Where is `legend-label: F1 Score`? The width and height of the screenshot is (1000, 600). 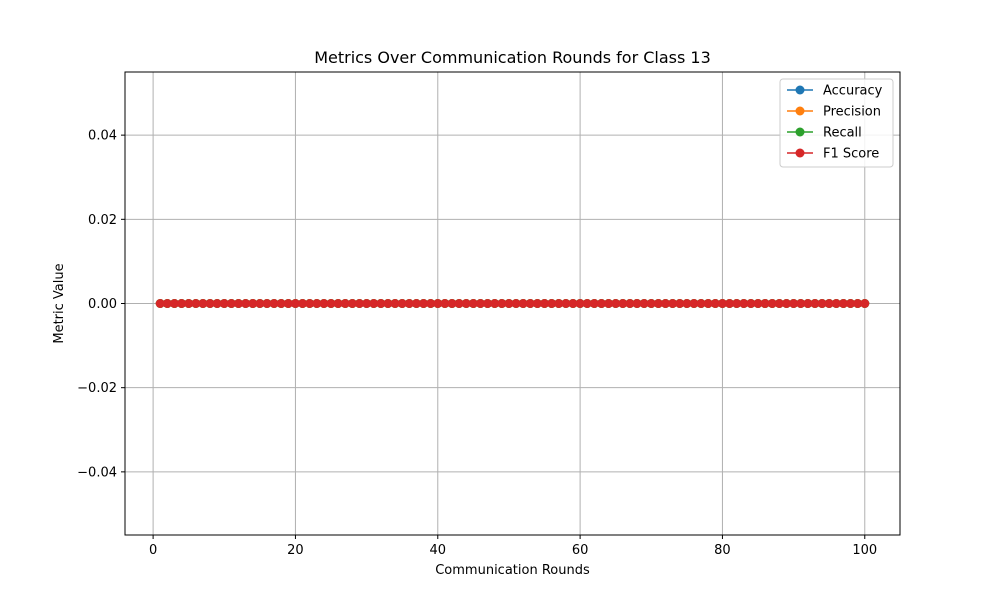 legend-label: F1 Score is located at coordinates (851, 154).